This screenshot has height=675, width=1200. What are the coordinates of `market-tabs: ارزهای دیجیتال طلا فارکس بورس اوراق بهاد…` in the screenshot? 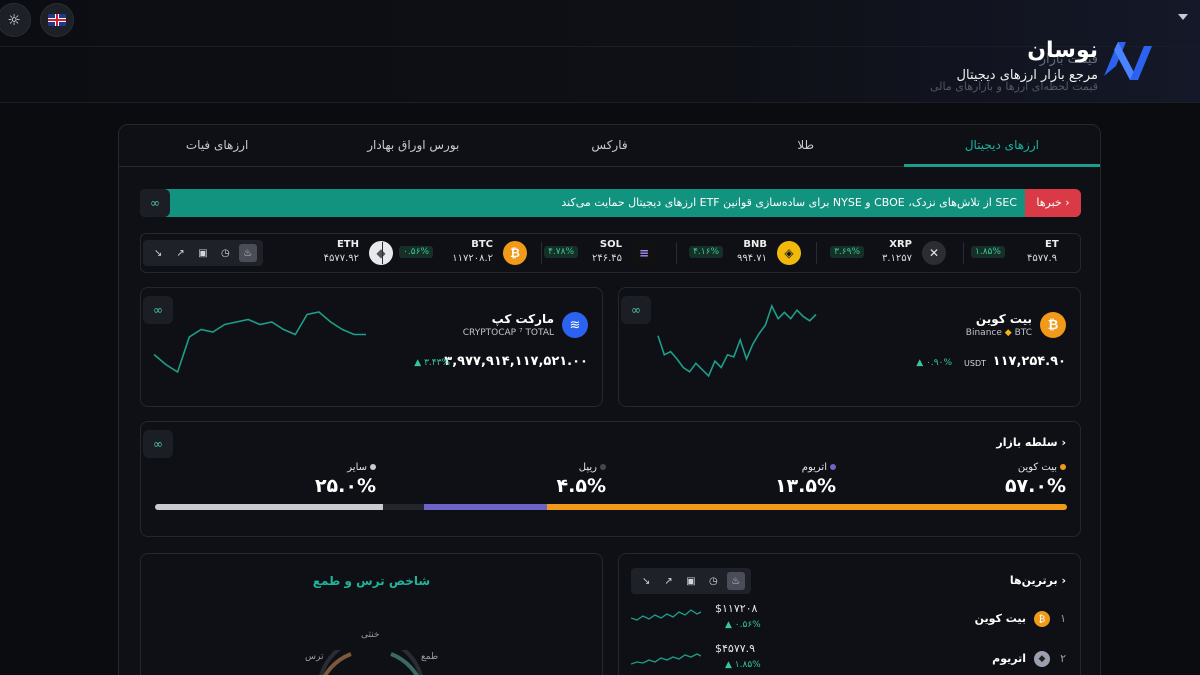 It's located at (610, 146).